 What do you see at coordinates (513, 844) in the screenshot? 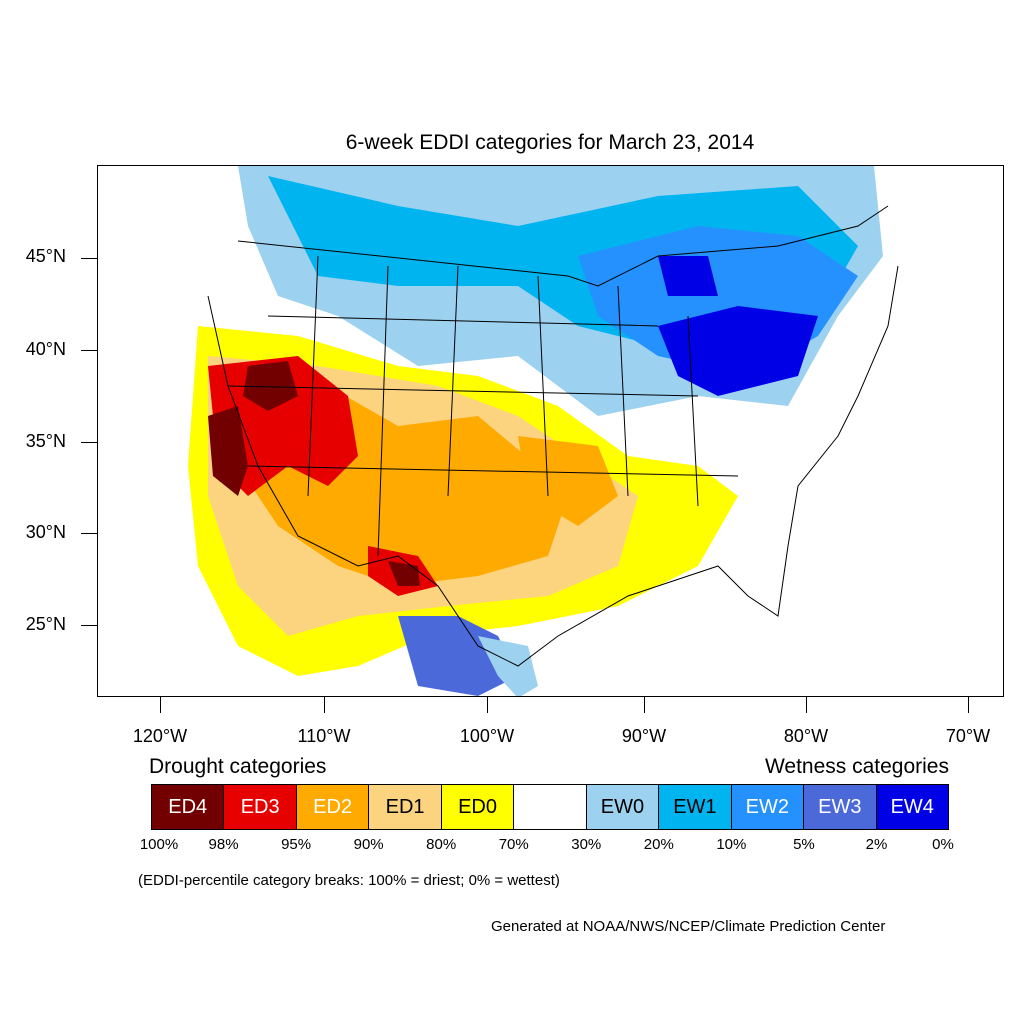
I see `legend-break-label: 70%` at bounding box center [513, 844].